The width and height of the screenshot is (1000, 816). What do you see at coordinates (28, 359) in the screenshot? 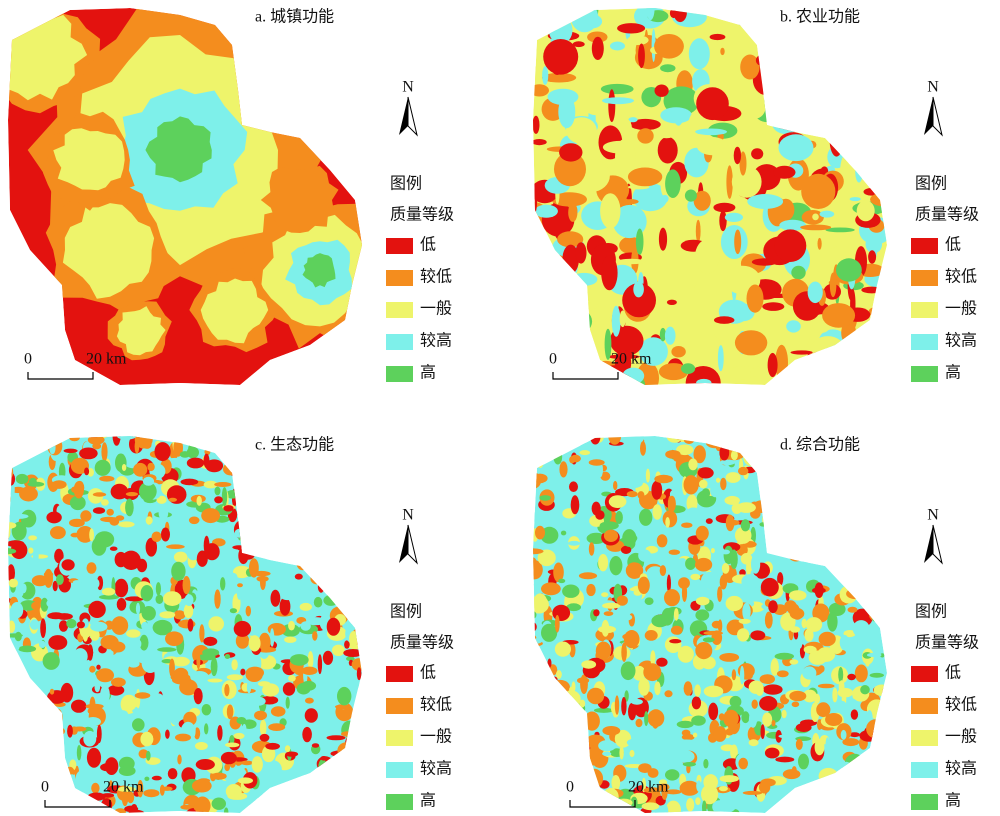
I see `scale-label: 0` at bounding box center [28, 359].